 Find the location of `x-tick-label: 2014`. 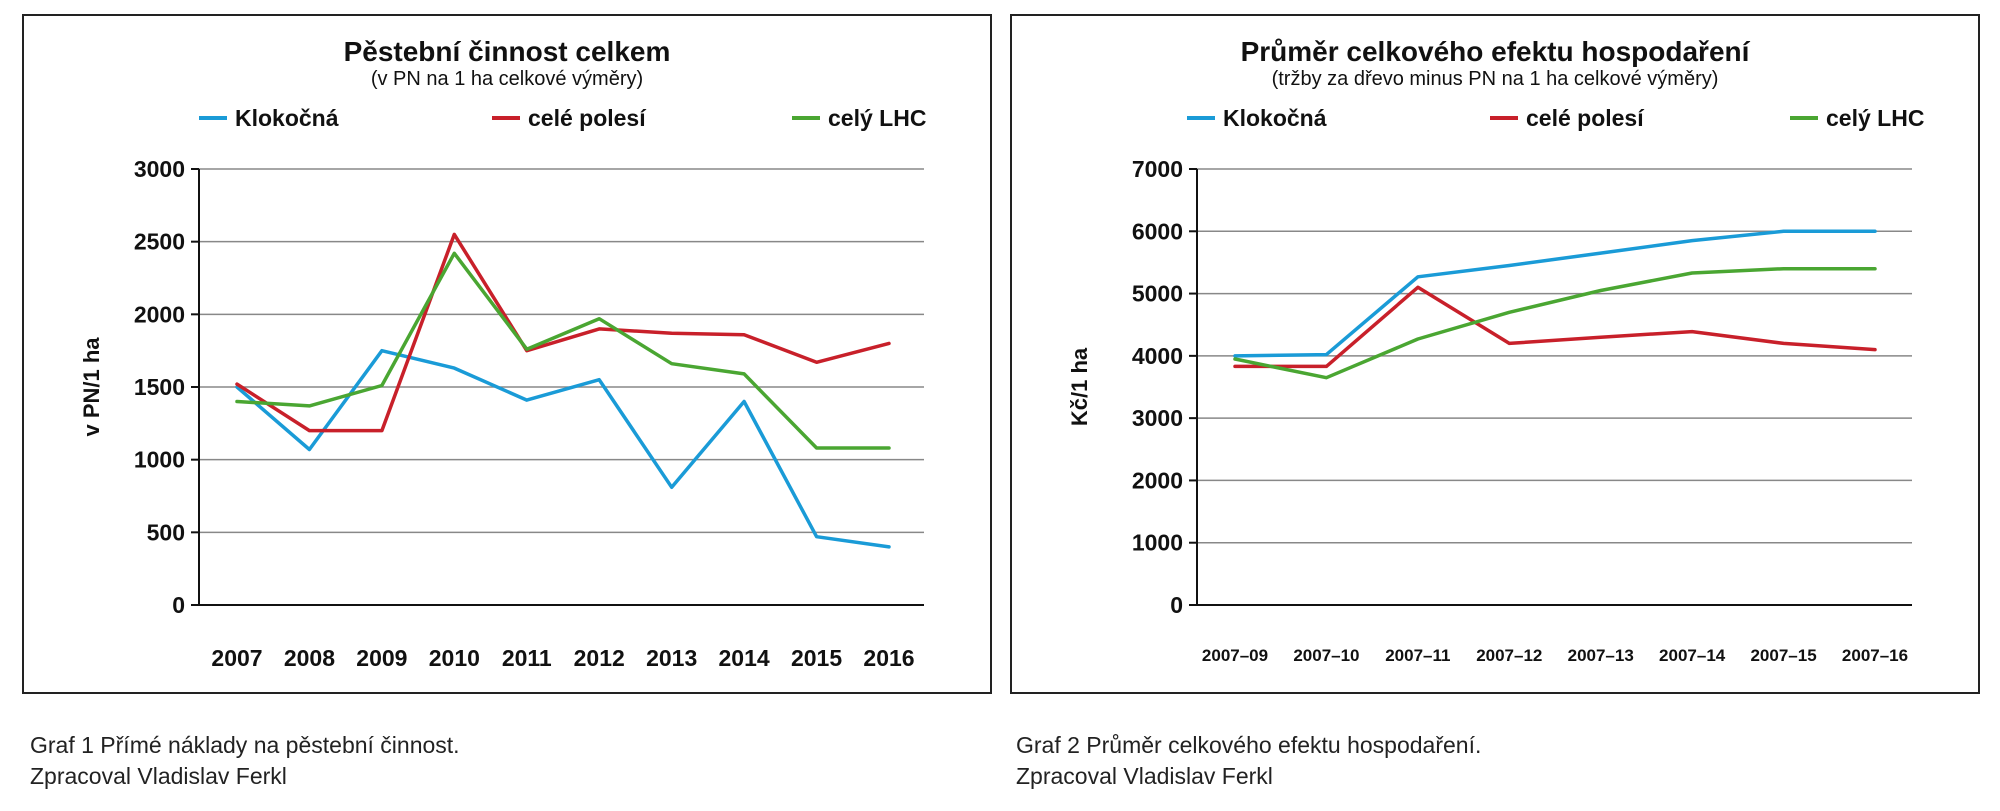

x-tick-label: 2014 is located at coordinates (744, 658).